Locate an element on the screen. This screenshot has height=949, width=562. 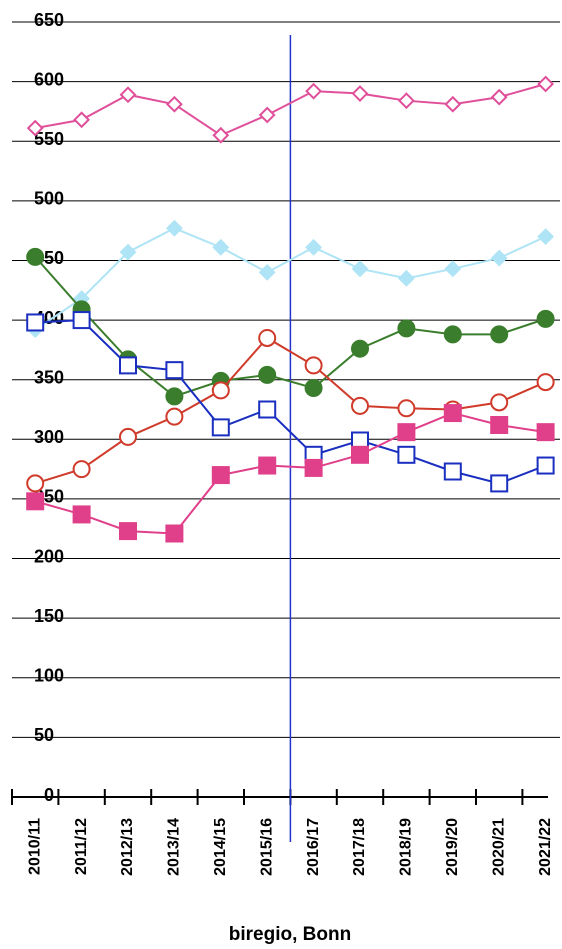
x-tick-label: 2020/21 is located at coordinates (498, 847).